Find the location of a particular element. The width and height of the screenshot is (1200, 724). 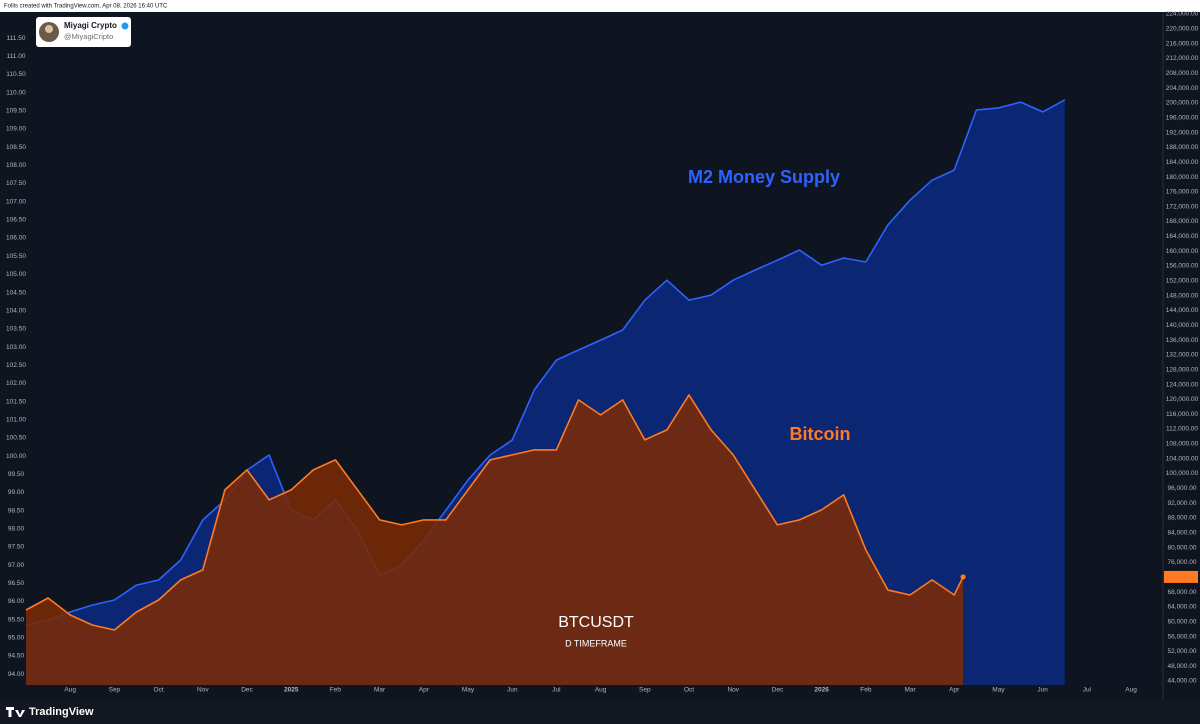

y-tick-label: 94.00 is located at coordinates (16, 674).